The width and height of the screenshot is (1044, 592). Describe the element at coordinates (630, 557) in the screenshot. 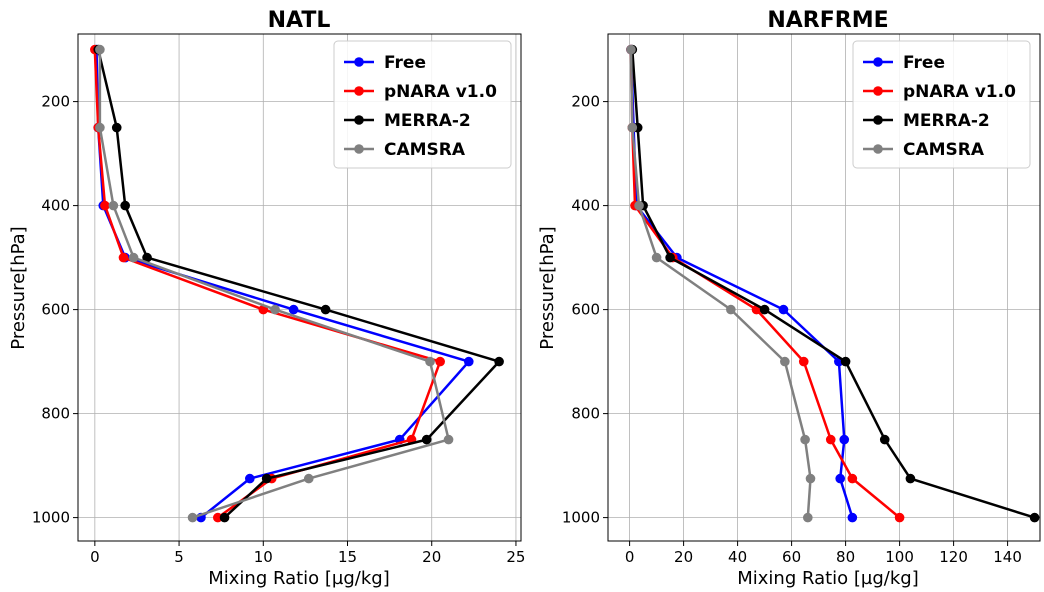

I see `x-tick-label: 0` at that location.